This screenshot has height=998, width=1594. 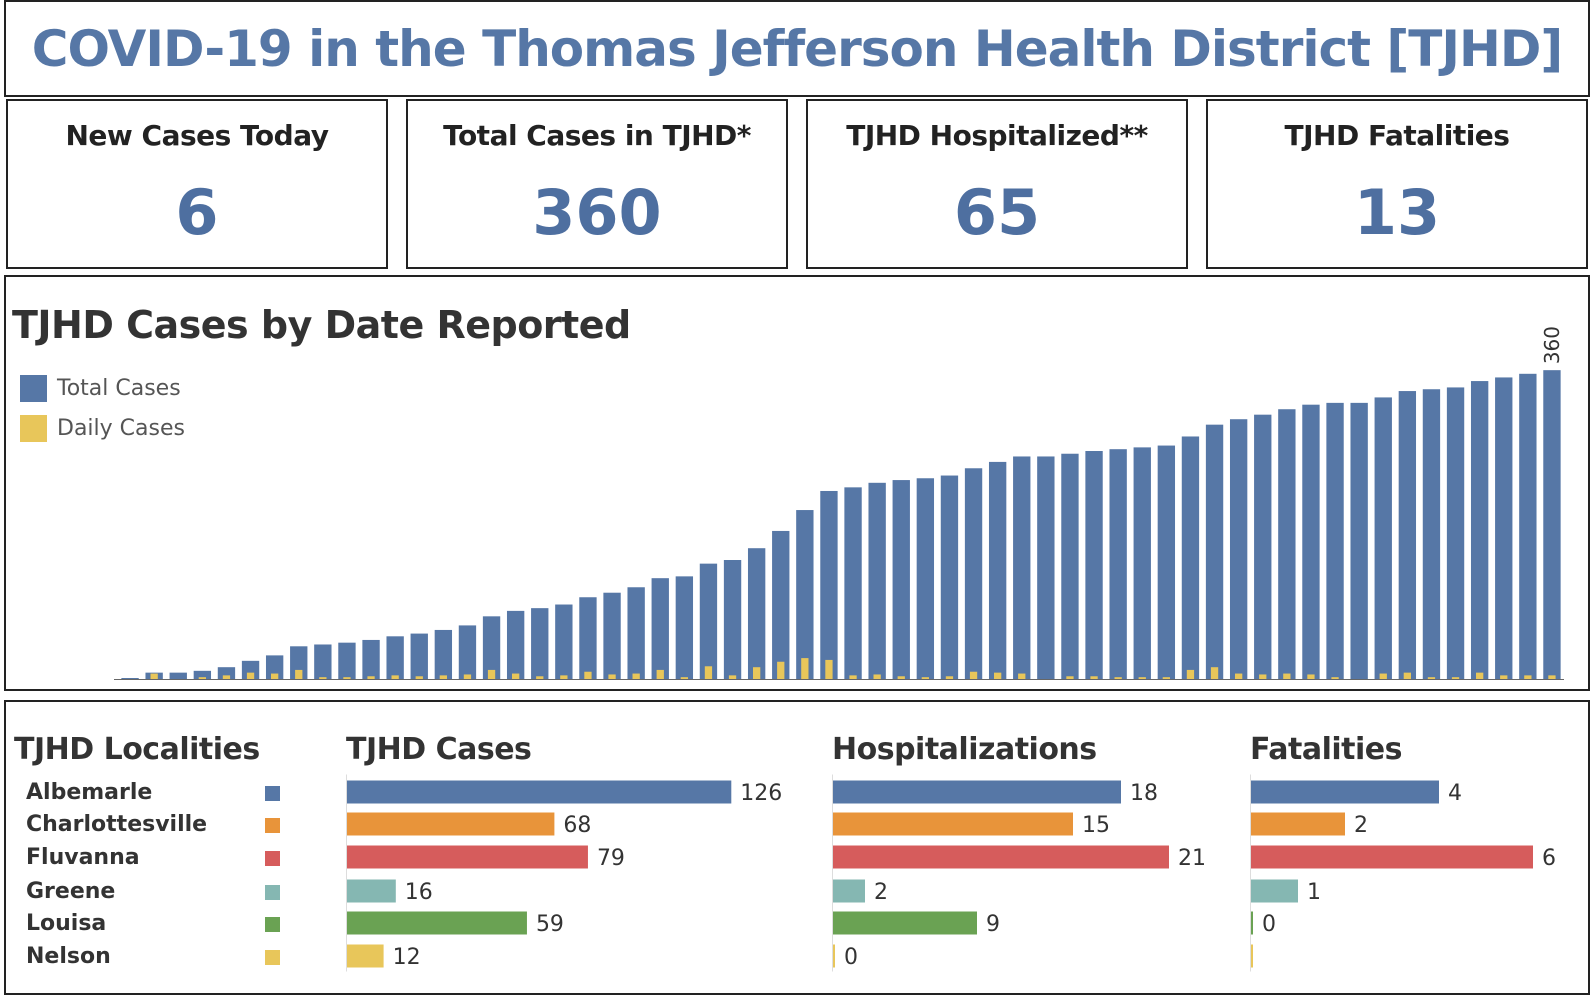 What do you see at coordinates (121, 428) in the screenshot?
I see `legend-label: Daily Cases` at bounding box center [121, 428].